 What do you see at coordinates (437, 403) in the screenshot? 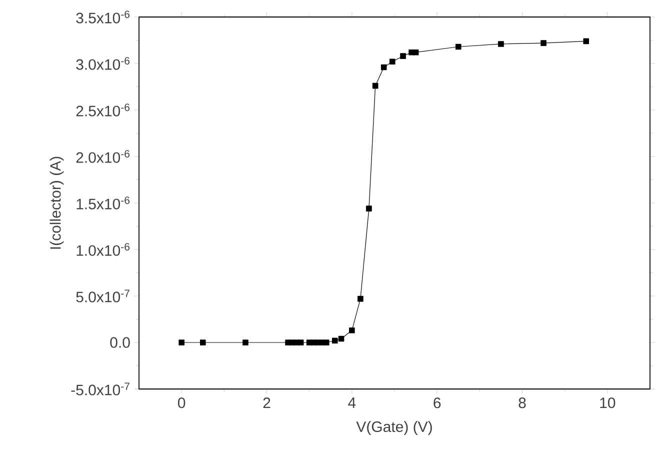
I see `x-tick-label: 6` at bounding box center [437, 403].